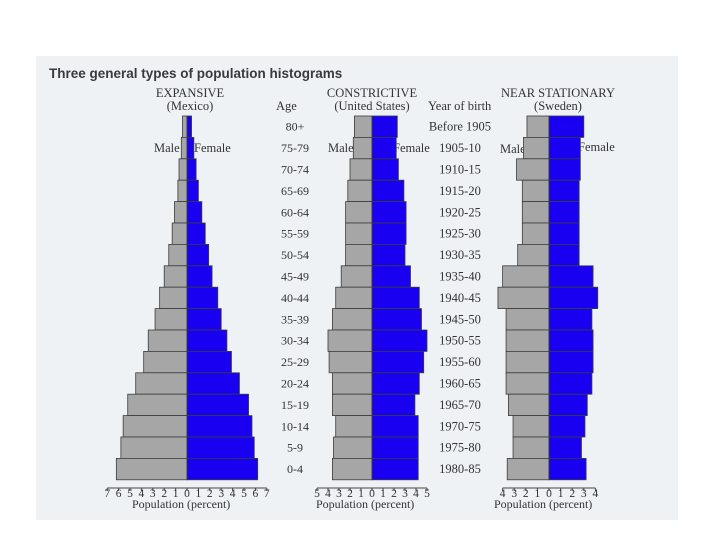  Describe the element at coordinates (460, 426) in the screenshot. I see `year-of-birth-label-14: 1970-75` at that location.